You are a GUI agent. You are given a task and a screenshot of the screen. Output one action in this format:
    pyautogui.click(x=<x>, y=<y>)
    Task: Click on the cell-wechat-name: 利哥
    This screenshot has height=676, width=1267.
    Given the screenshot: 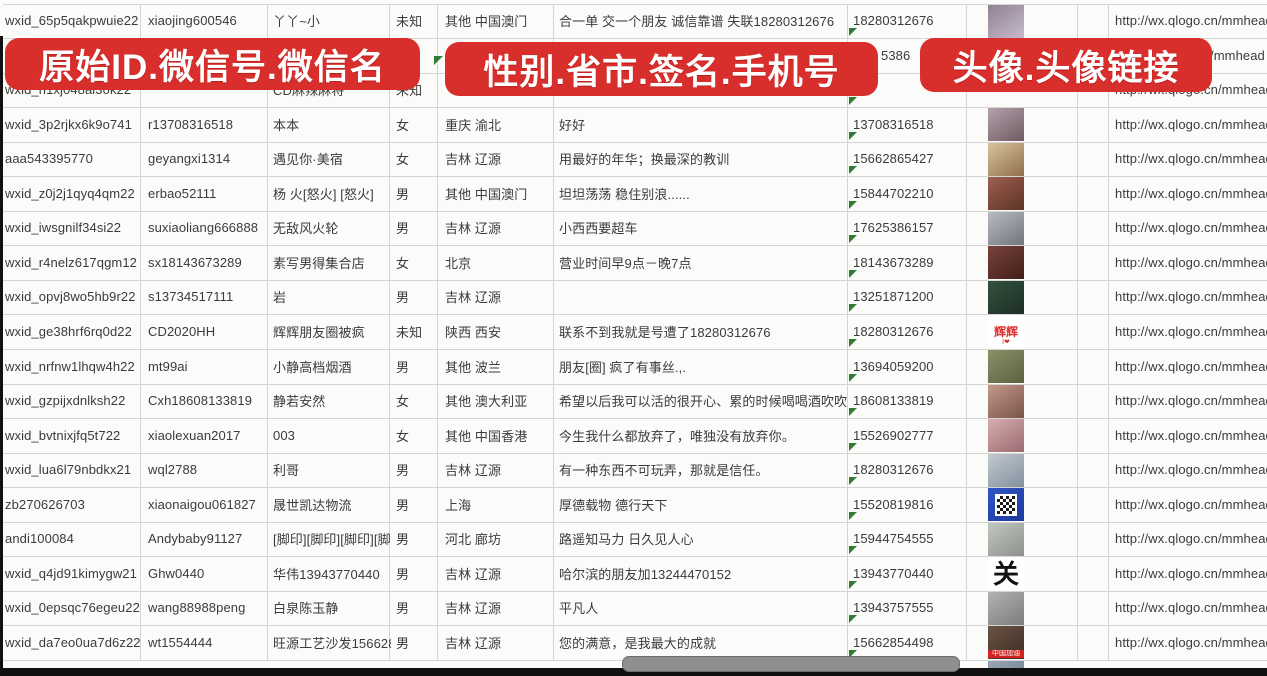 What is the action you would take?
    pyautogui.click(x=286, y=471)
    